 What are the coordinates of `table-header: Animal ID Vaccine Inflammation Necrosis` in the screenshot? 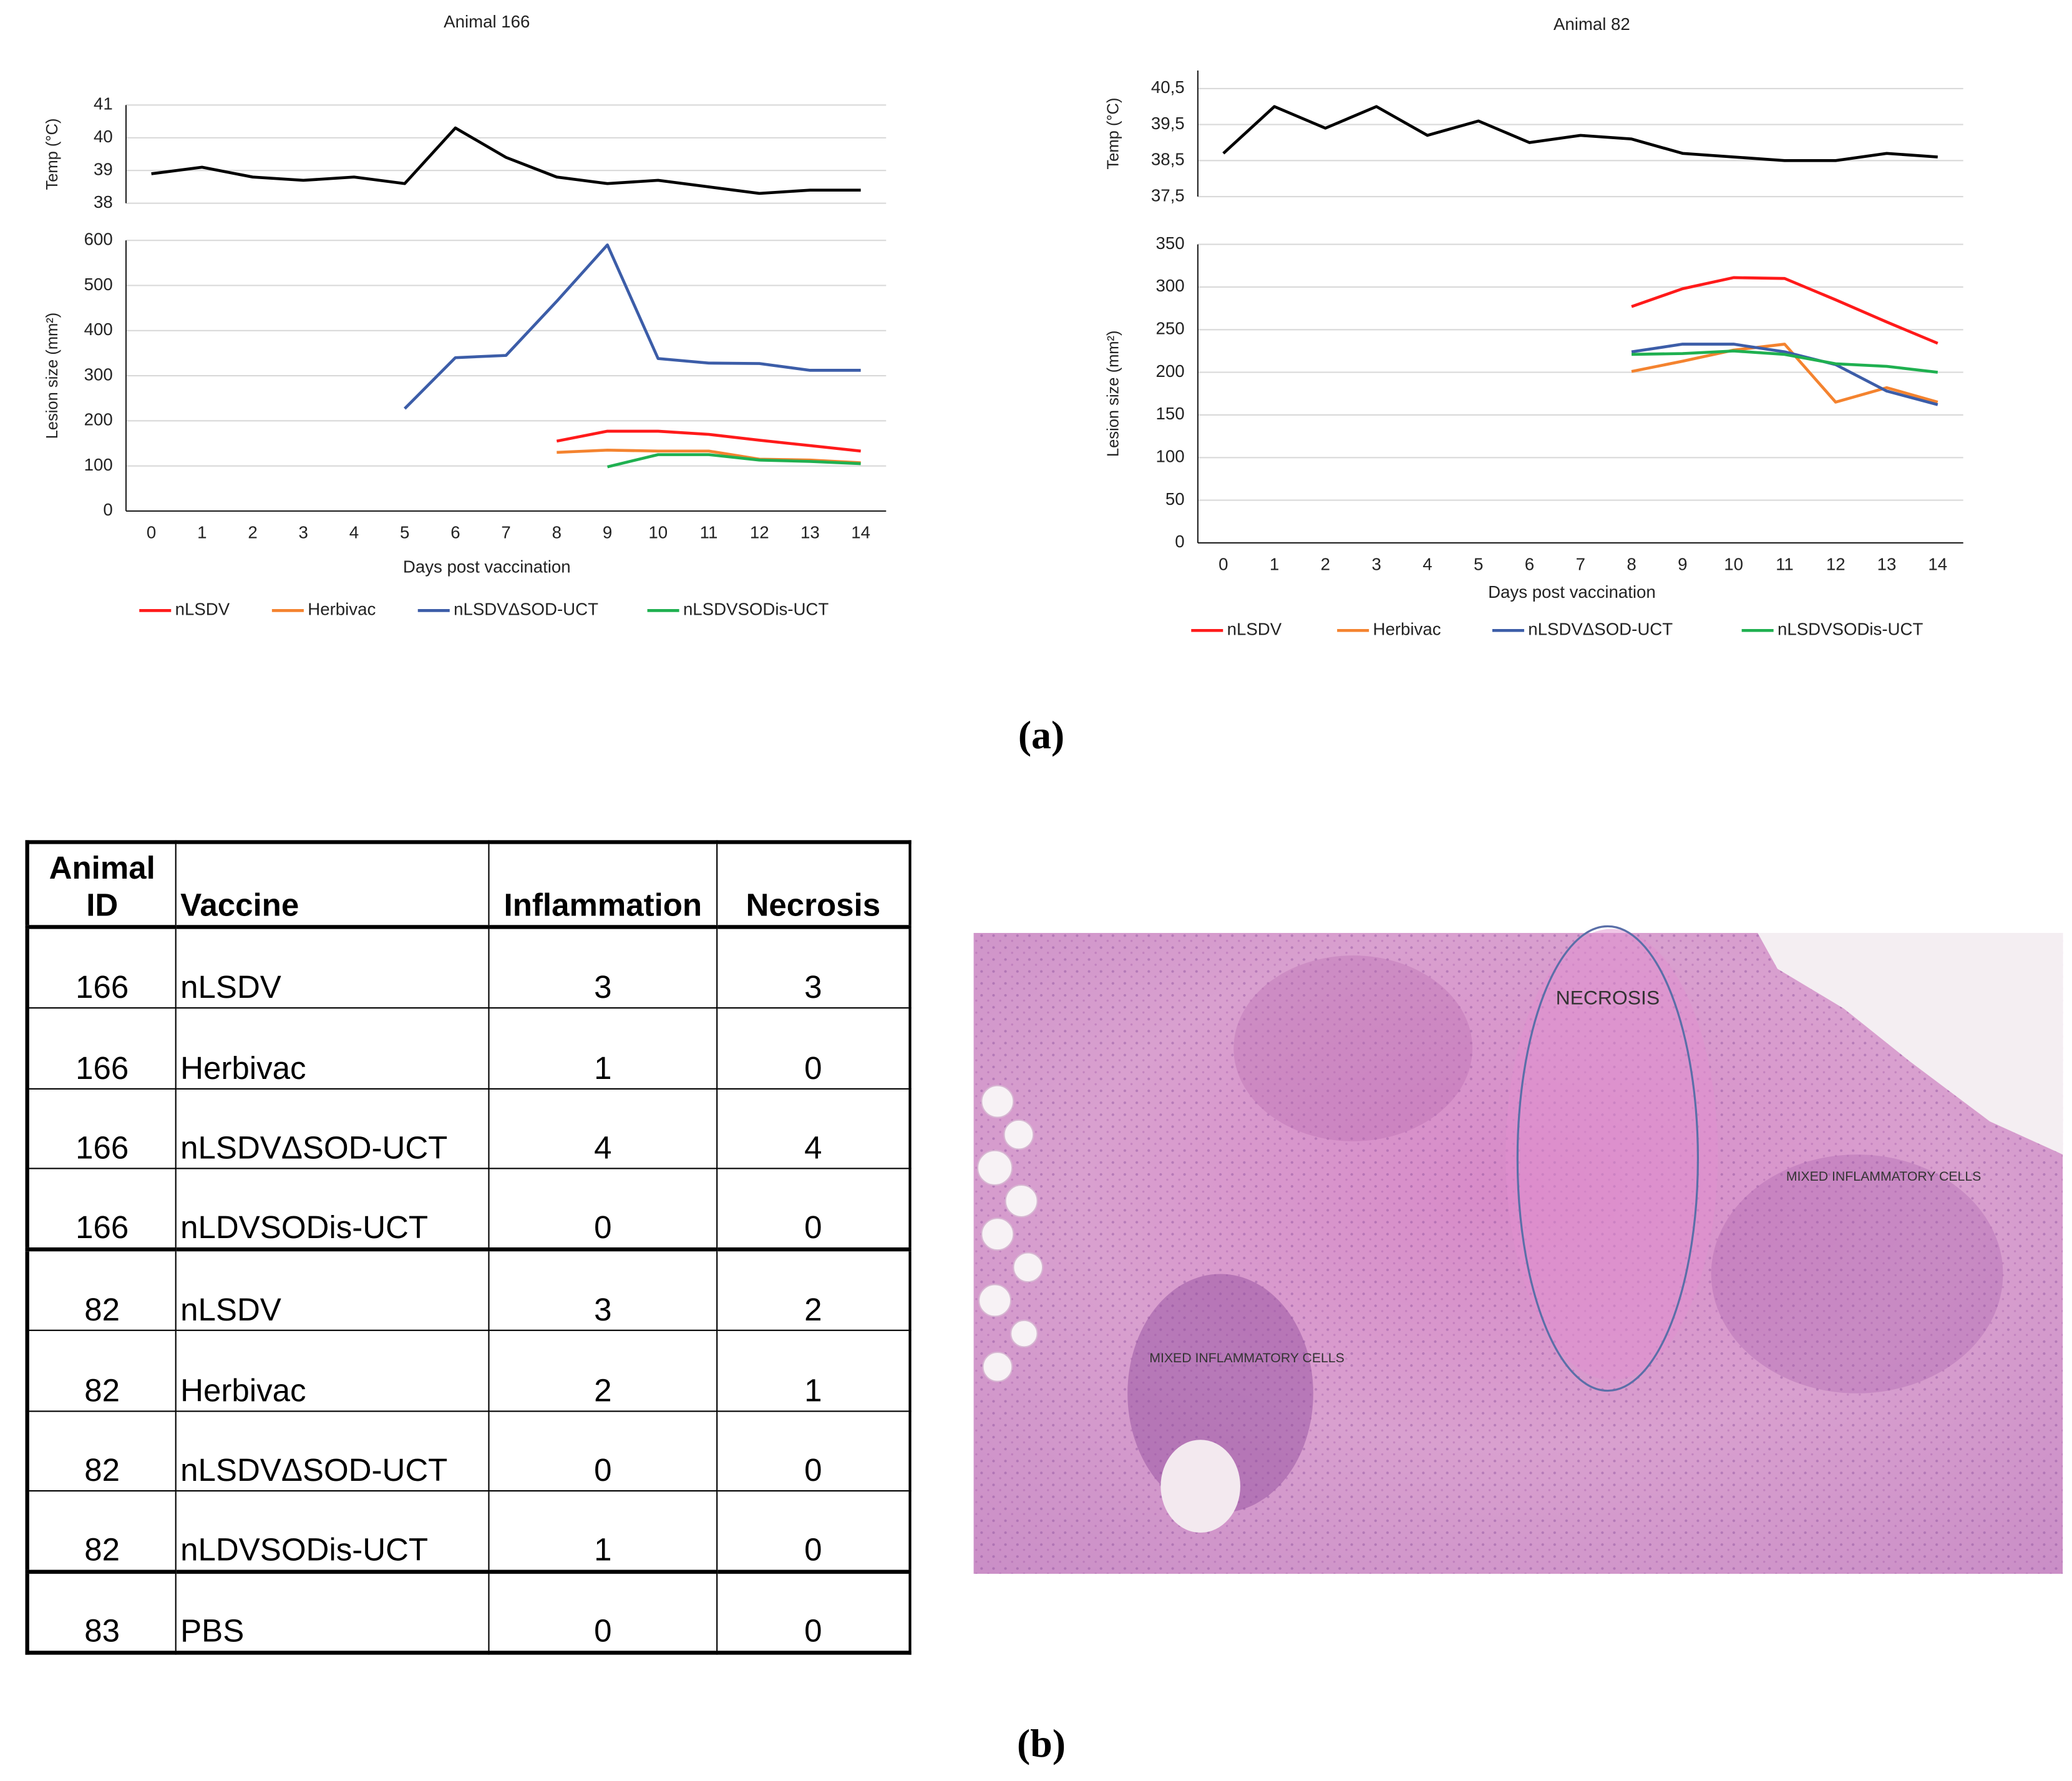 It's located at (469, 885).